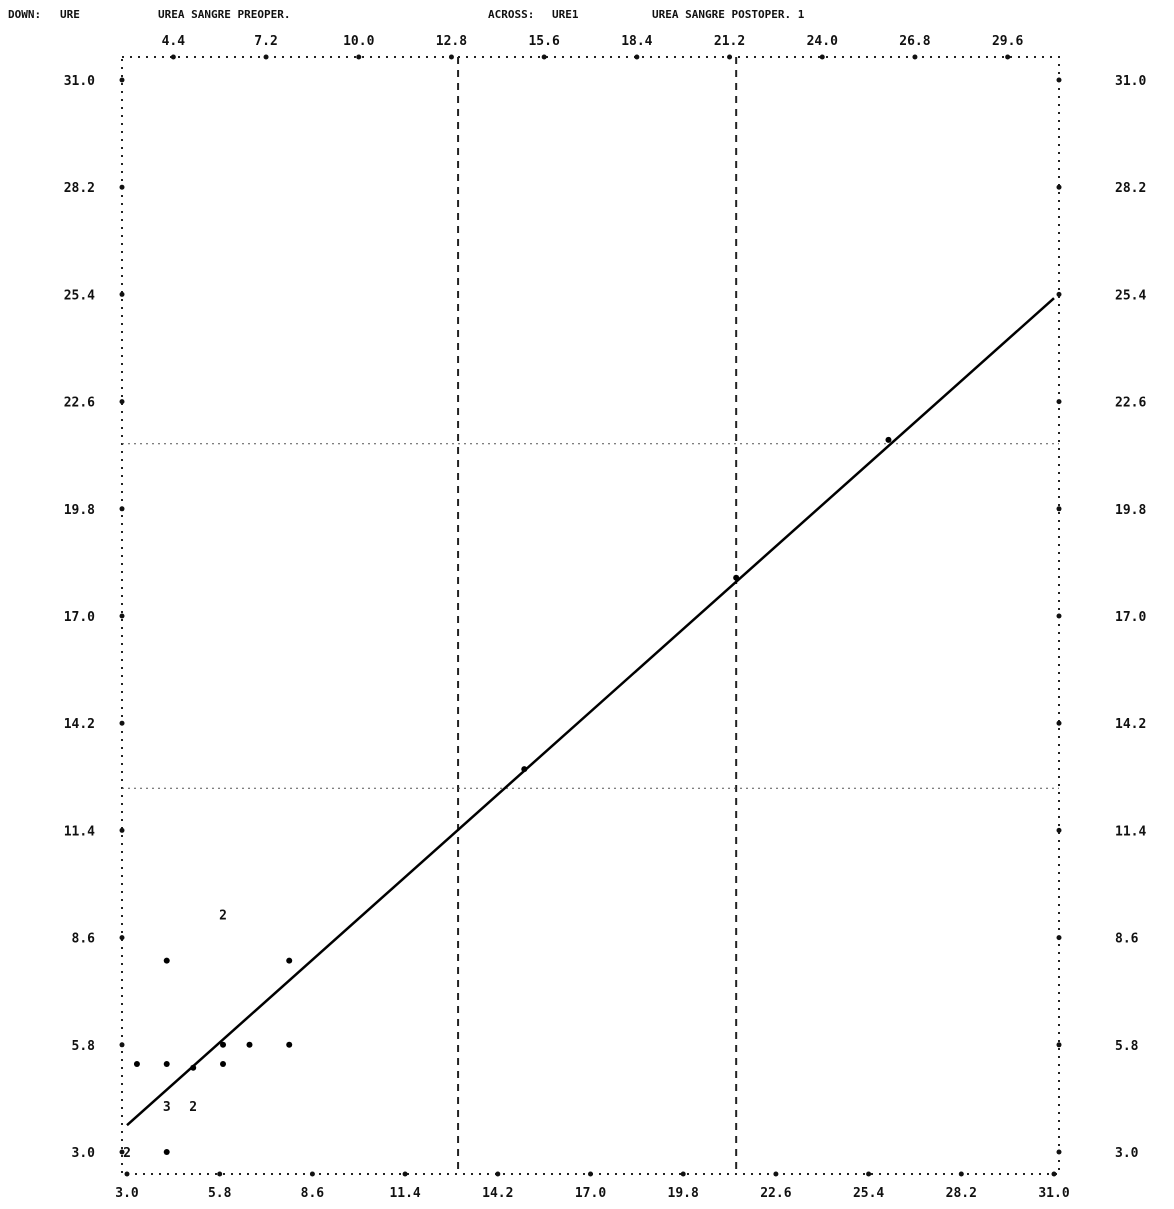  Describe the element at coordinates (1130, 81) in the screenshot. I see `right-tick-label: 31.0` at that location.